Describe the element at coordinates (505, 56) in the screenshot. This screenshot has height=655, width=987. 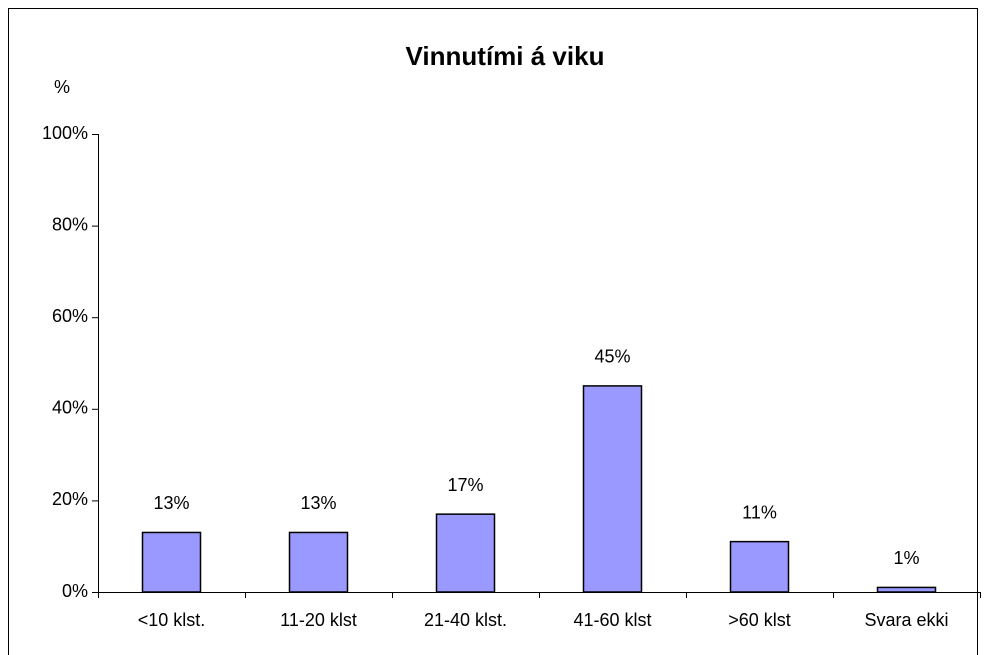
I see `chart-title: Vinnutími á viku` at that location.